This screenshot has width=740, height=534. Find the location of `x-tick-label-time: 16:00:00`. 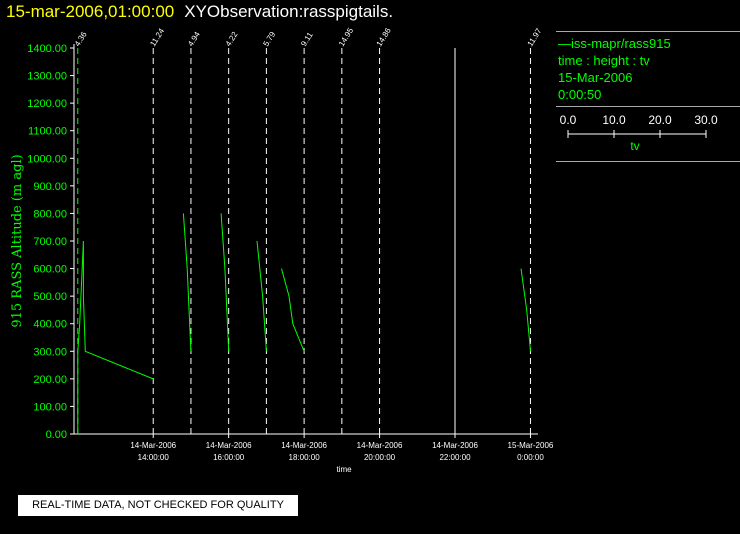

x-tick-label-time: 16:00:00 is located at coordinates (229, 457).